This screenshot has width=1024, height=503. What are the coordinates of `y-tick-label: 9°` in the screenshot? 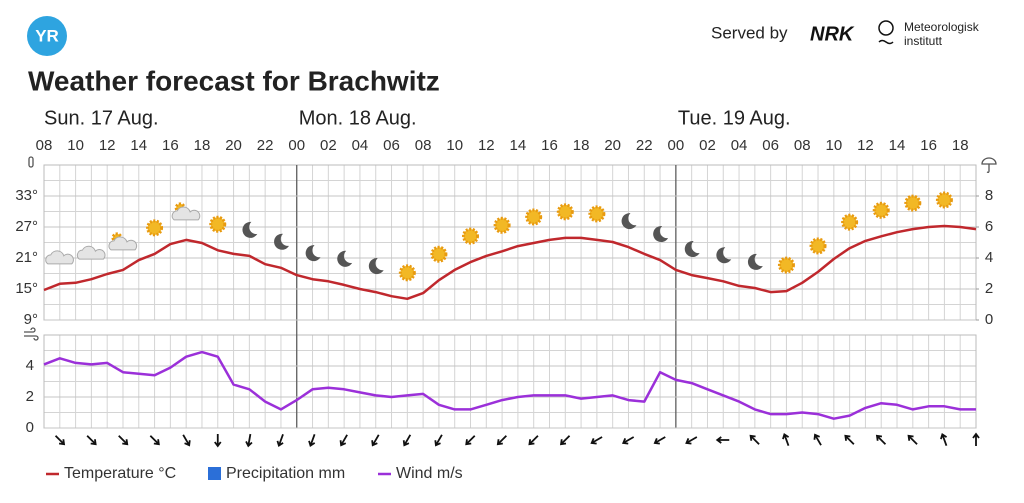 It's located at (31, 319).